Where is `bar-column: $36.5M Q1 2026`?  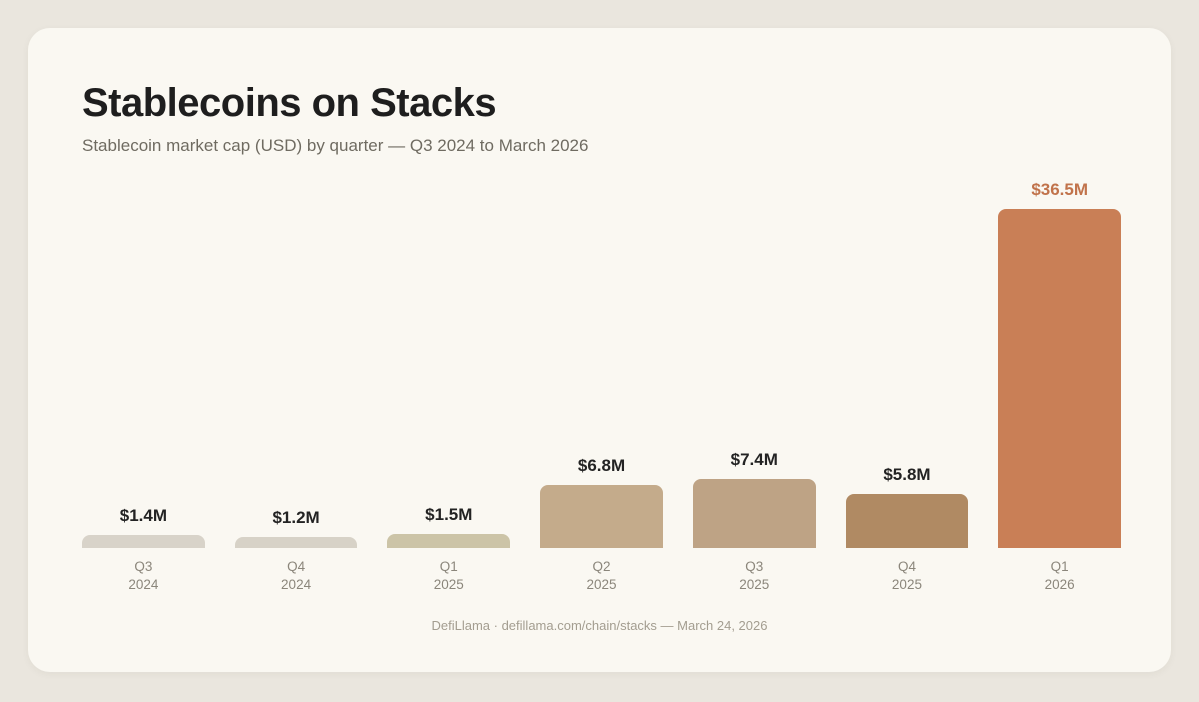
bar-column: $36.5M Q1 2026 is located at coordinates (1060, 387).